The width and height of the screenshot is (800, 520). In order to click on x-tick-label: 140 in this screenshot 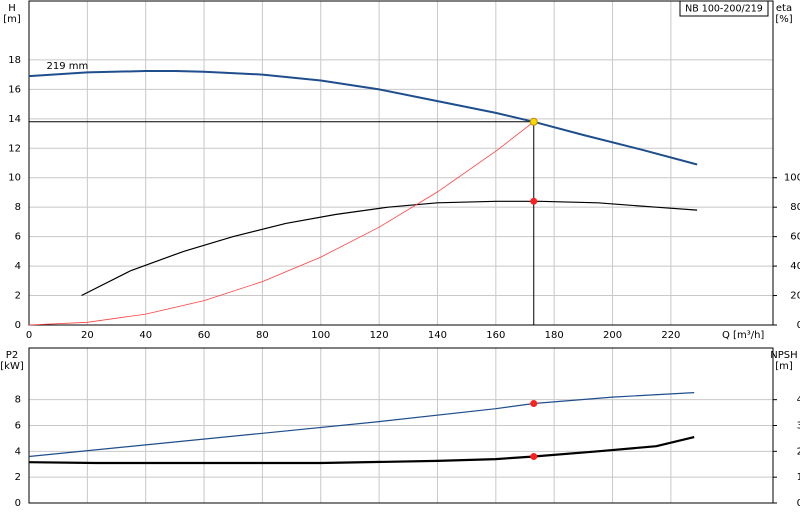, I will do `click(437, 335)`.